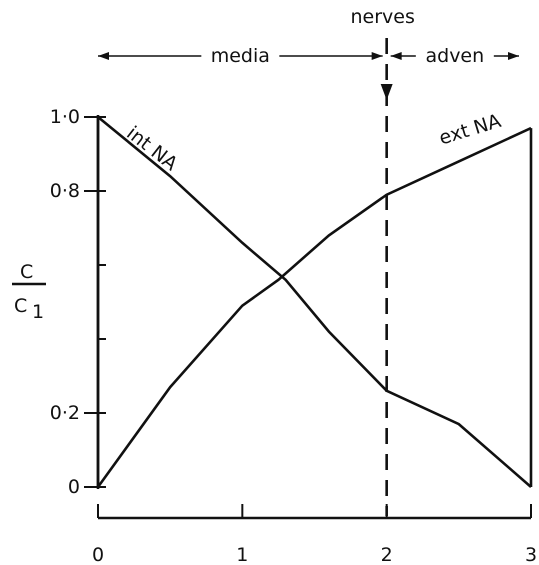 Image resolution: width=539 pixels, height=565 pixels. What do you see at coordinates (38, 312) in the screenshot?
I see `y-label-denominator-subscript: 1` at bounding box center [38, 312].